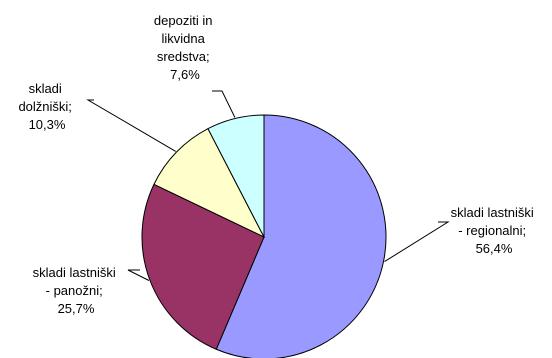  I want to click on data-label-dolzniski: skladi dolžniški; 10,3%, so click(46, 106).